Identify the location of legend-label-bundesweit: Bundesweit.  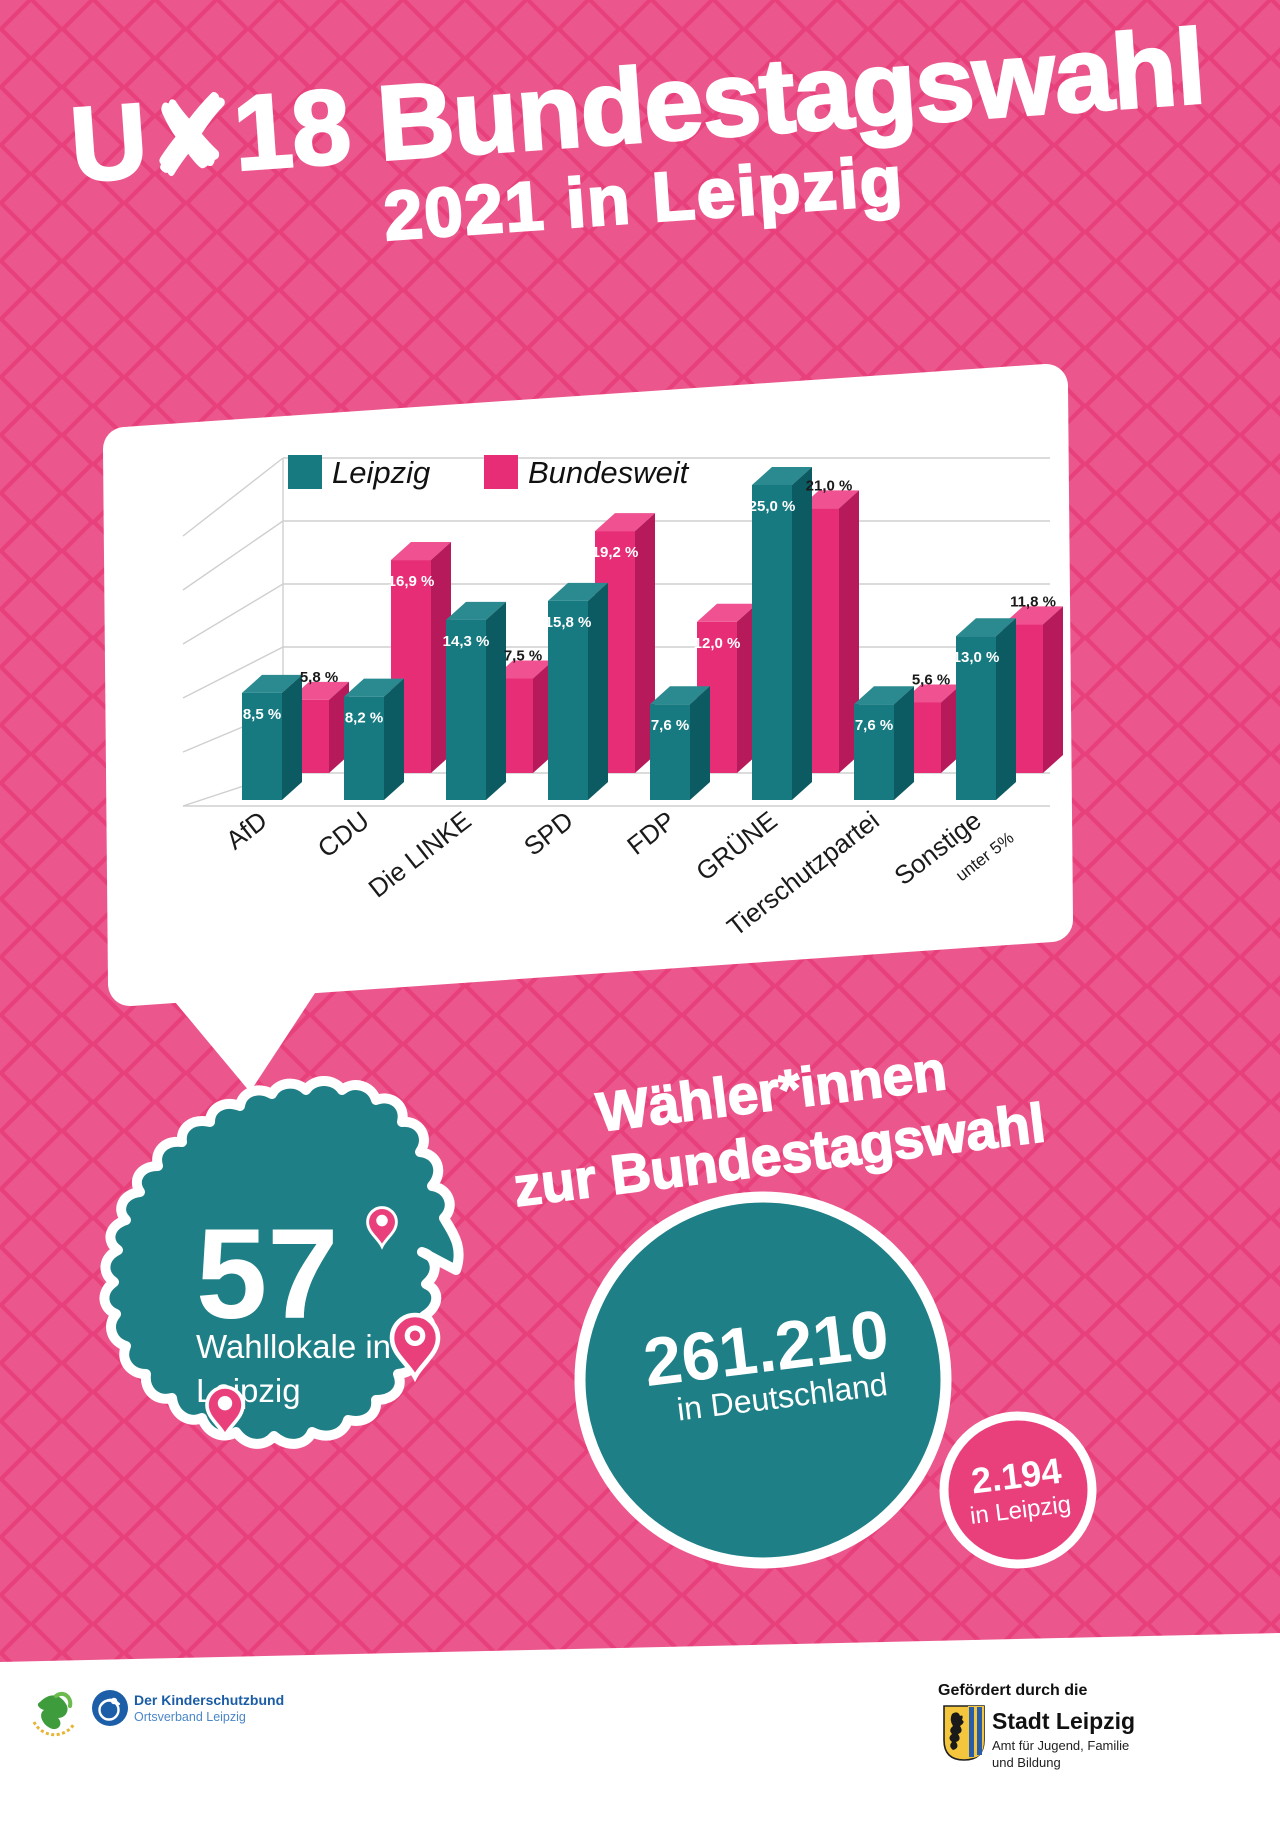
(609, 472).